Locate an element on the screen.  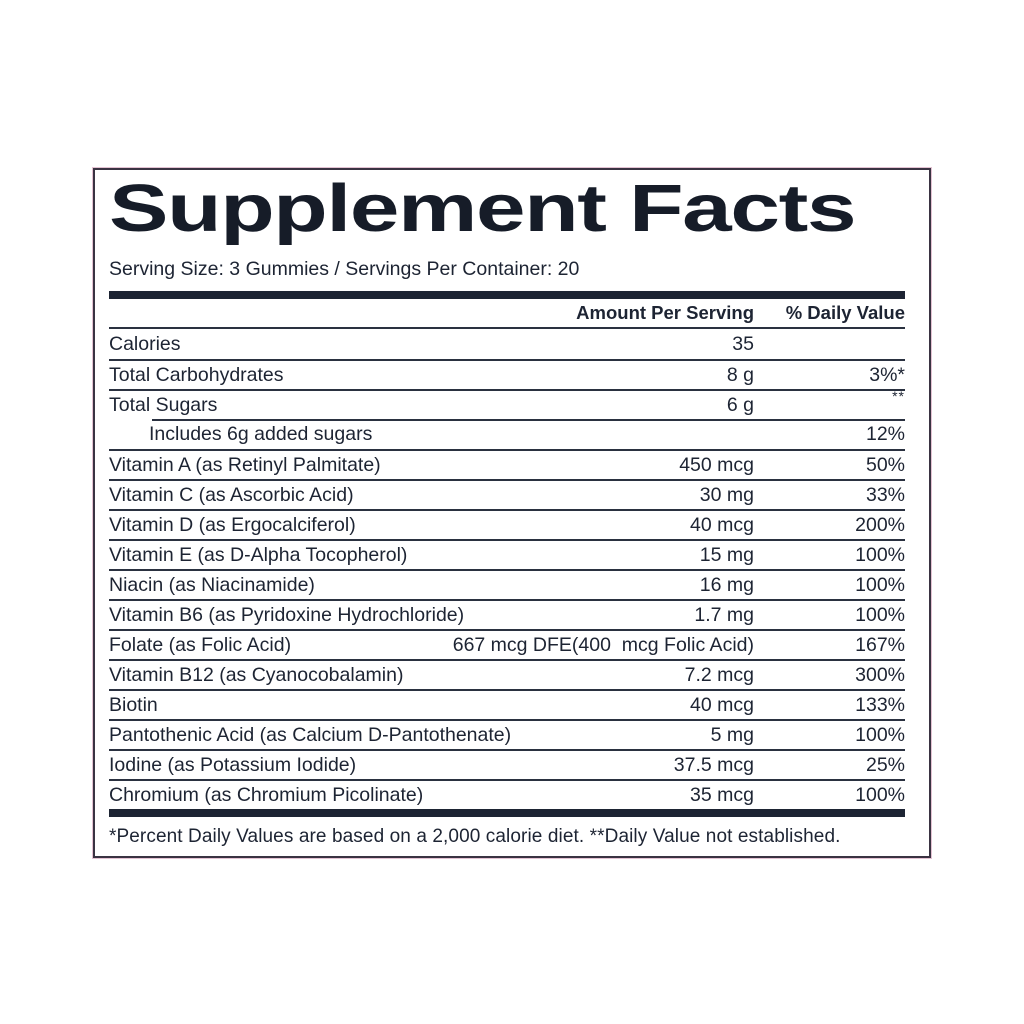
nutrient-amount: 5 mg is located at coordinates (732, 734).